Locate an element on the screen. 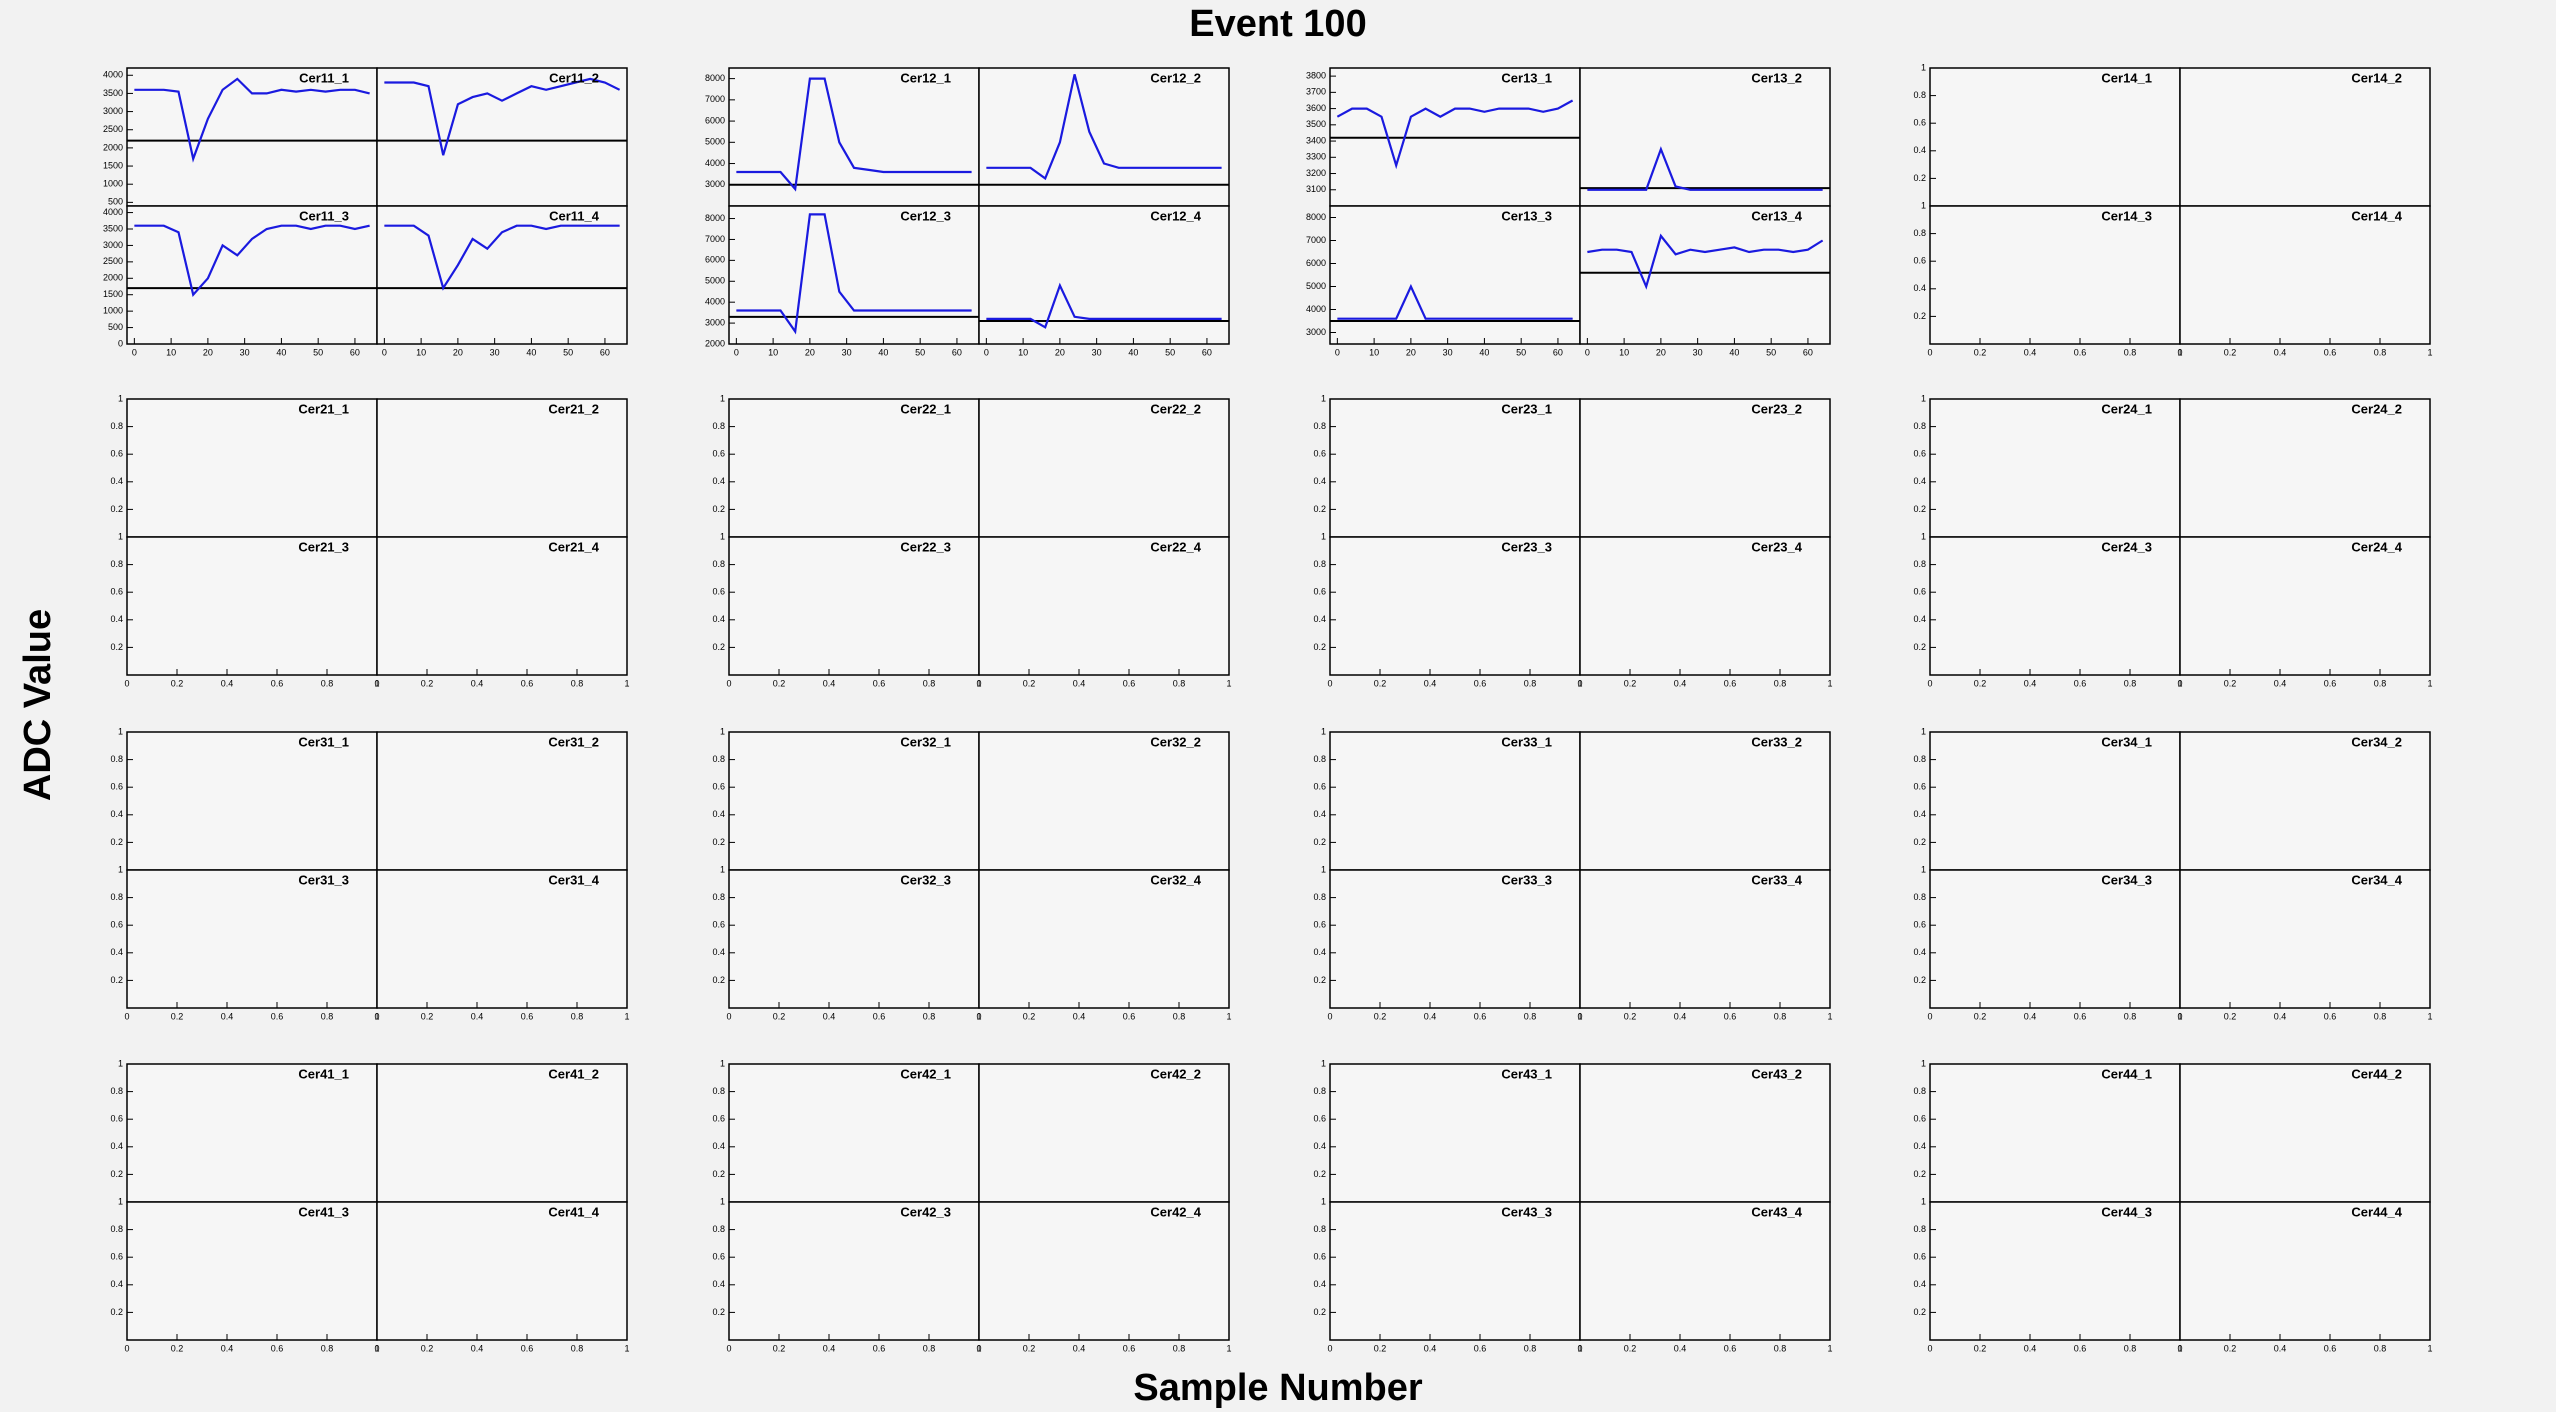 This screenshot has width=2556, height=1412. x-tick-label: 30 is located at coordinates (495, 352).